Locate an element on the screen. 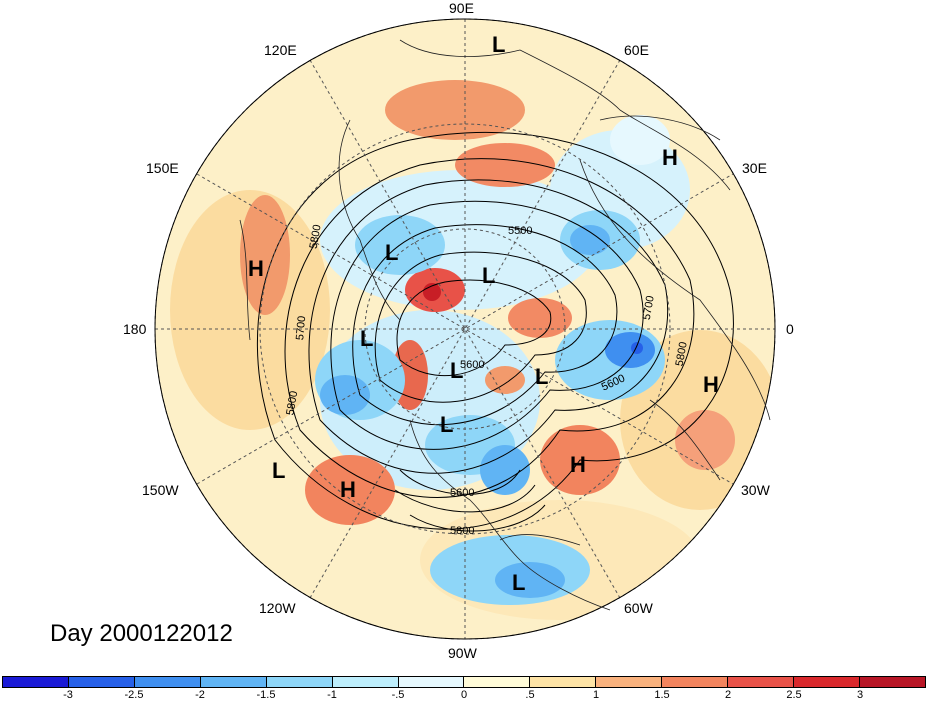 The image size is (928, 702). colorbar-tick-label: 0 is located at coordinates (464, 695).